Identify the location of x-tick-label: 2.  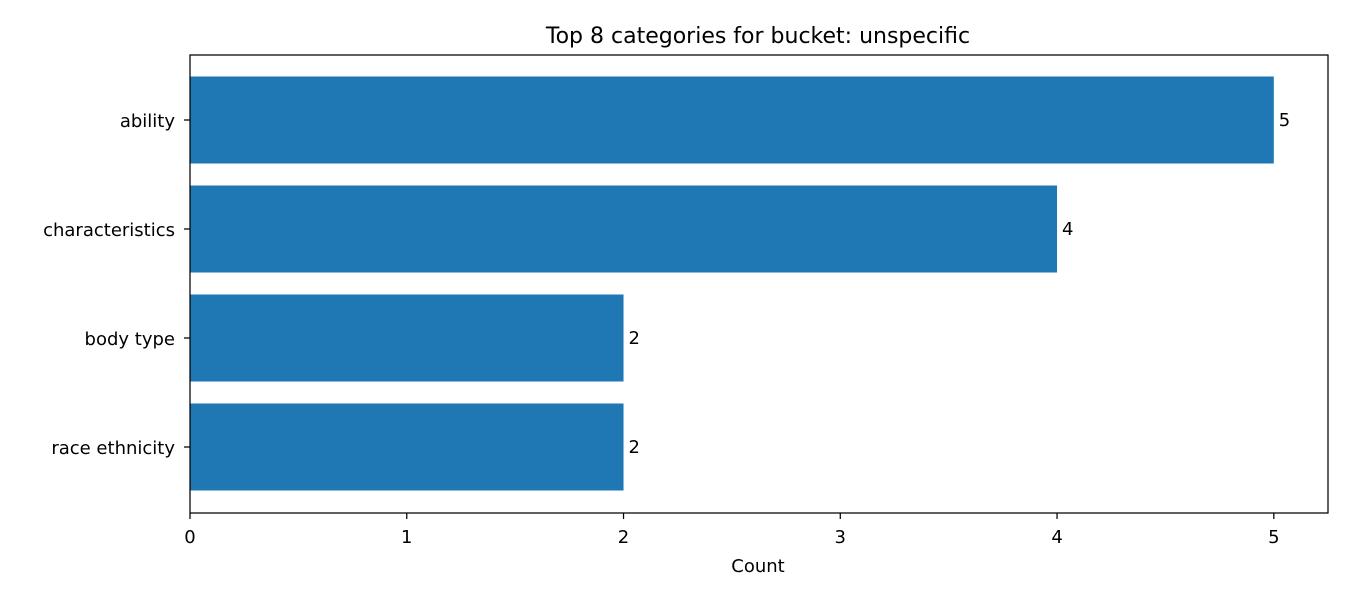
(623, 537).